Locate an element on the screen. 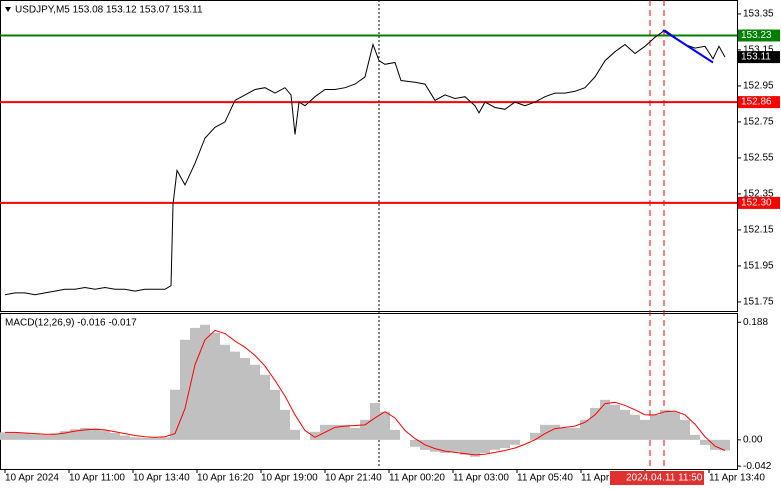 The image size is (781, 489). trend-line is located at coordinates (688, 46).